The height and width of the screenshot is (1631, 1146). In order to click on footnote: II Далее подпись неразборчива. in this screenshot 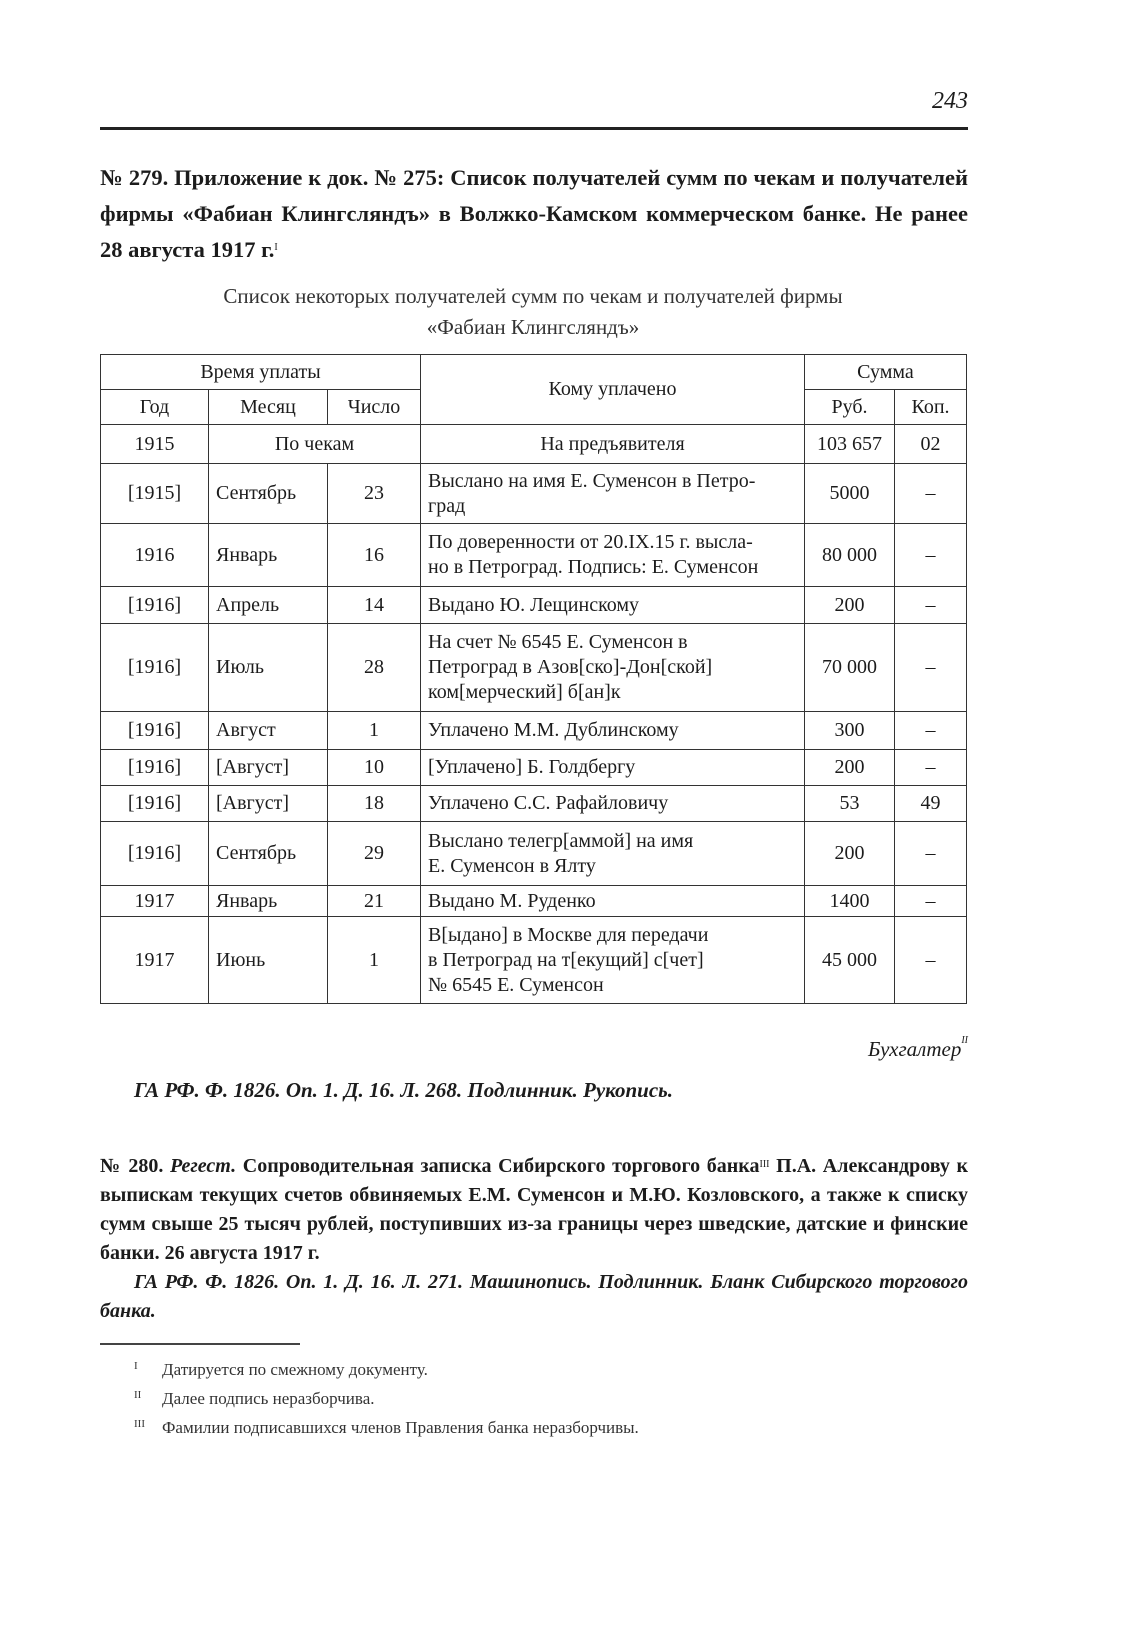, I will do `click(254, 1399)`.